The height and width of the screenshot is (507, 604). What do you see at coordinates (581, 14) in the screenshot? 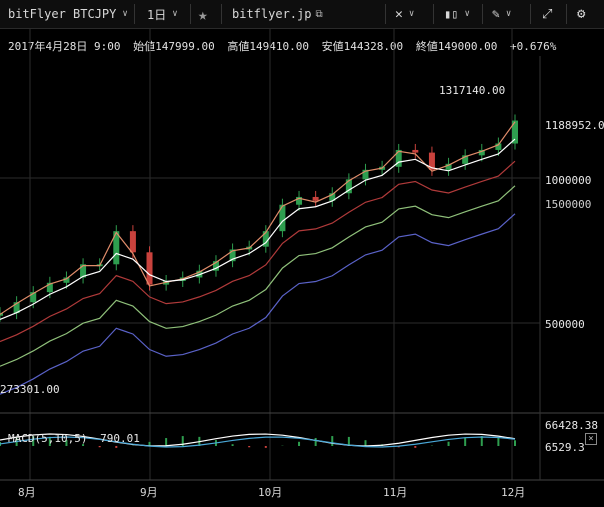
I see `settings-icon: ⚙` at bounding box center [581, 14].